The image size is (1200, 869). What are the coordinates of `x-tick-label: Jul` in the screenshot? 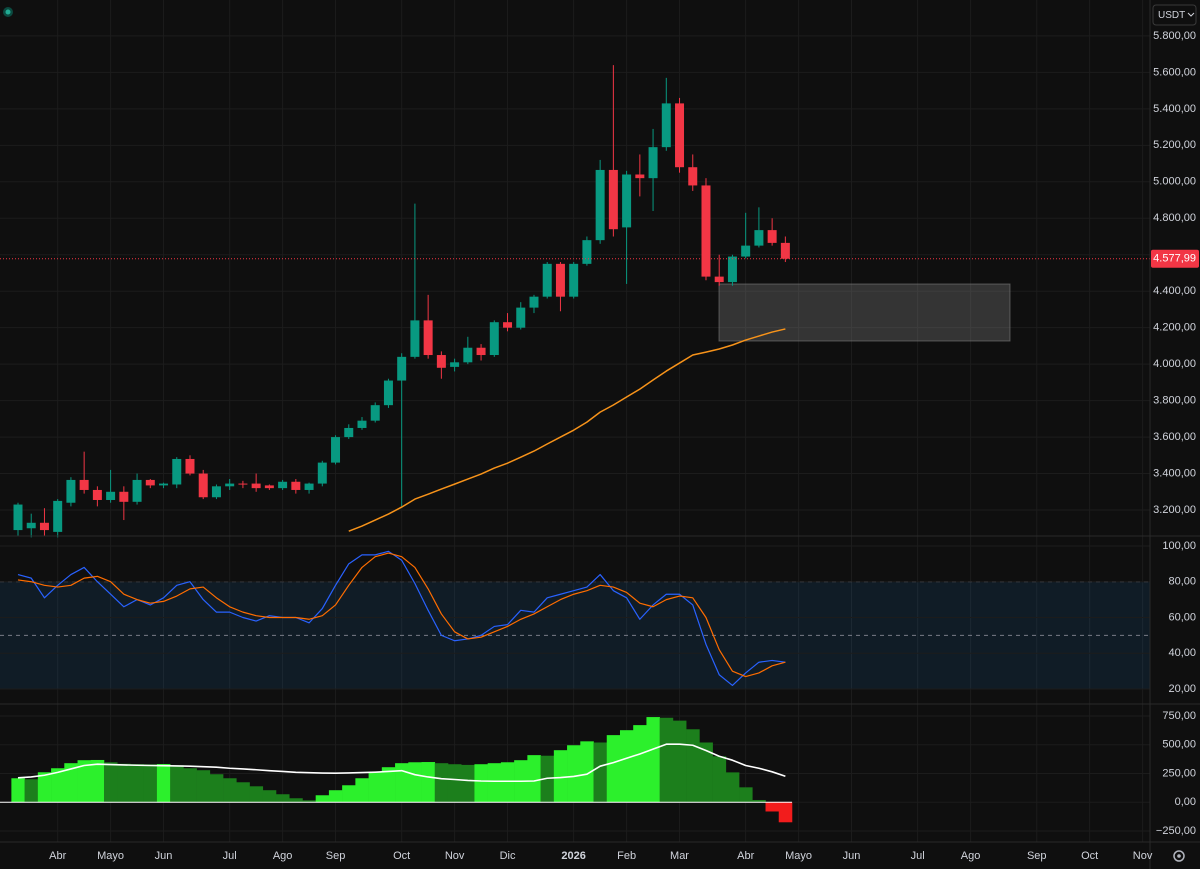 It's located at (918, 856).